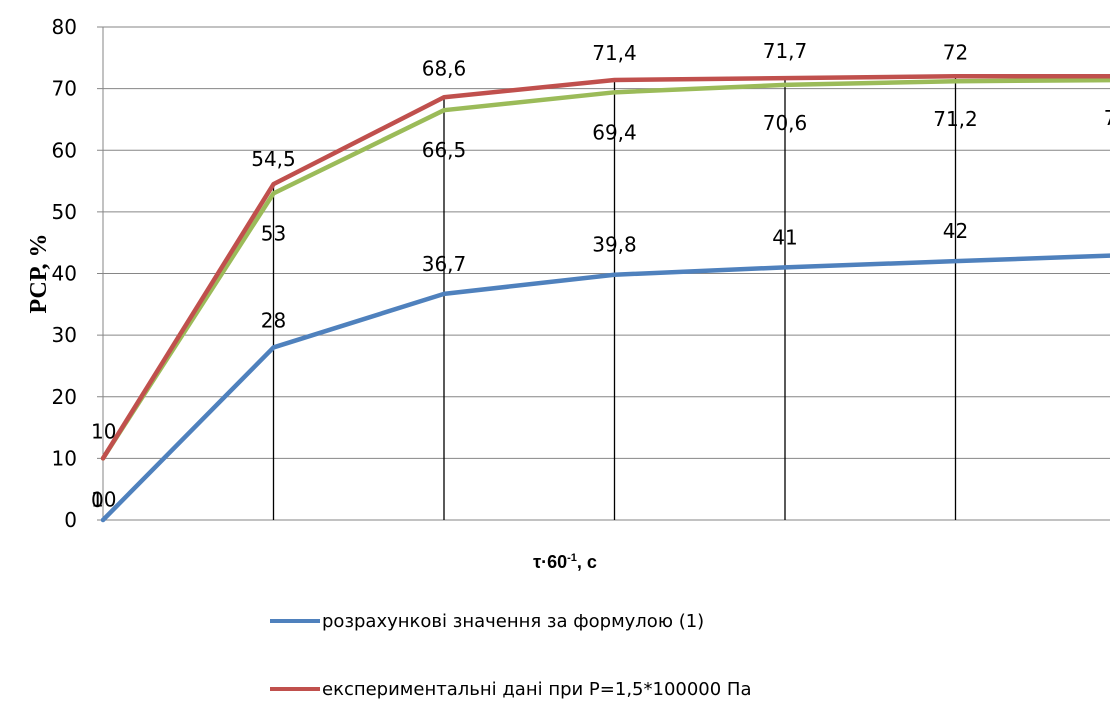 The height and width of the screenshot is (702, 1110). What do you see at coordinates (64, 150) in the screenshot?
I see `y-tick-label: 60` at bounding box center [64, 150].